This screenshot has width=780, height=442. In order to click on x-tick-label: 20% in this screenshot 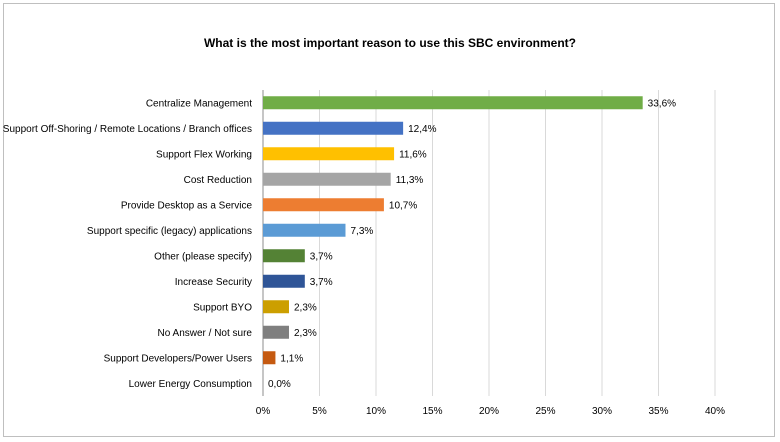, I will do `click(489, 411)`.